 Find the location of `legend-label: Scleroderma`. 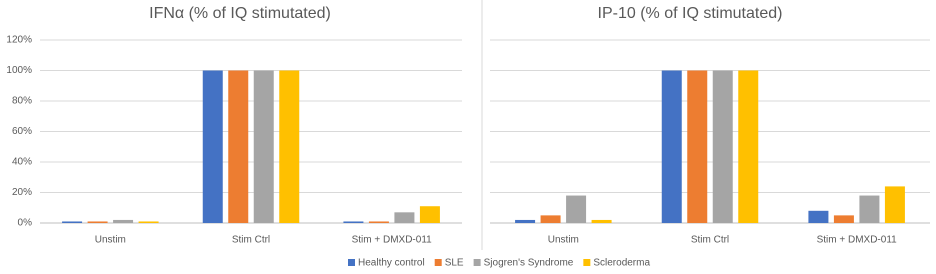

legend-label: Scleroderma is located at coordinates (621, 263).